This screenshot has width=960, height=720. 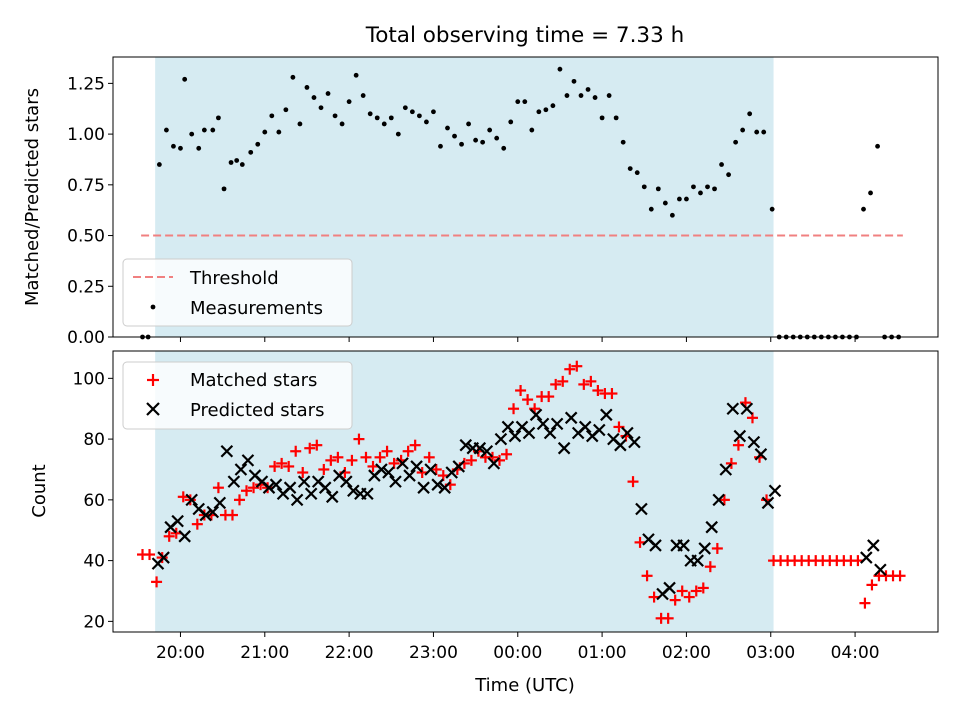 What do you see at coordinates (86, 84) in the screenshot?
I see `top-y-tick-label: 1.25` at bounding box center [86, 84].